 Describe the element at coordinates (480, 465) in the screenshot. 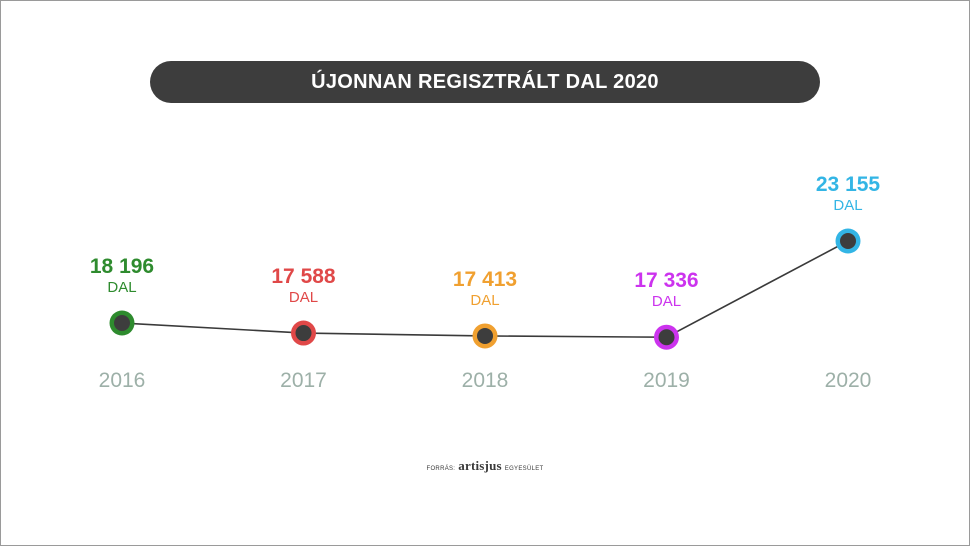

I see `source-brand-logo: artisjus` at that location.